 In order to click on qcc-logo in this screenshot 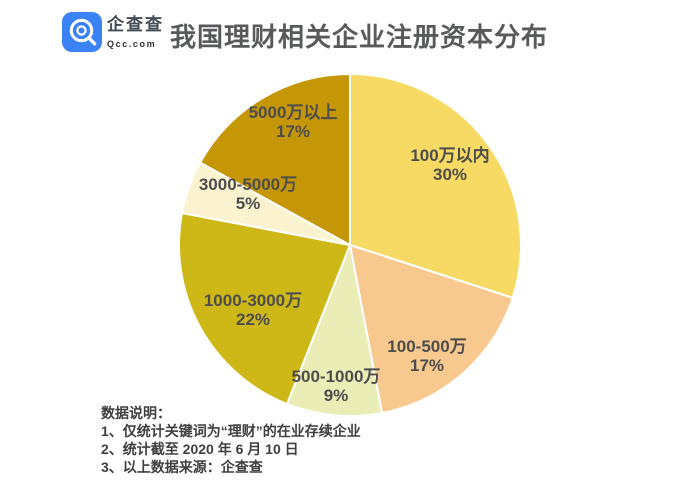, I will do `click(82, 32)`.